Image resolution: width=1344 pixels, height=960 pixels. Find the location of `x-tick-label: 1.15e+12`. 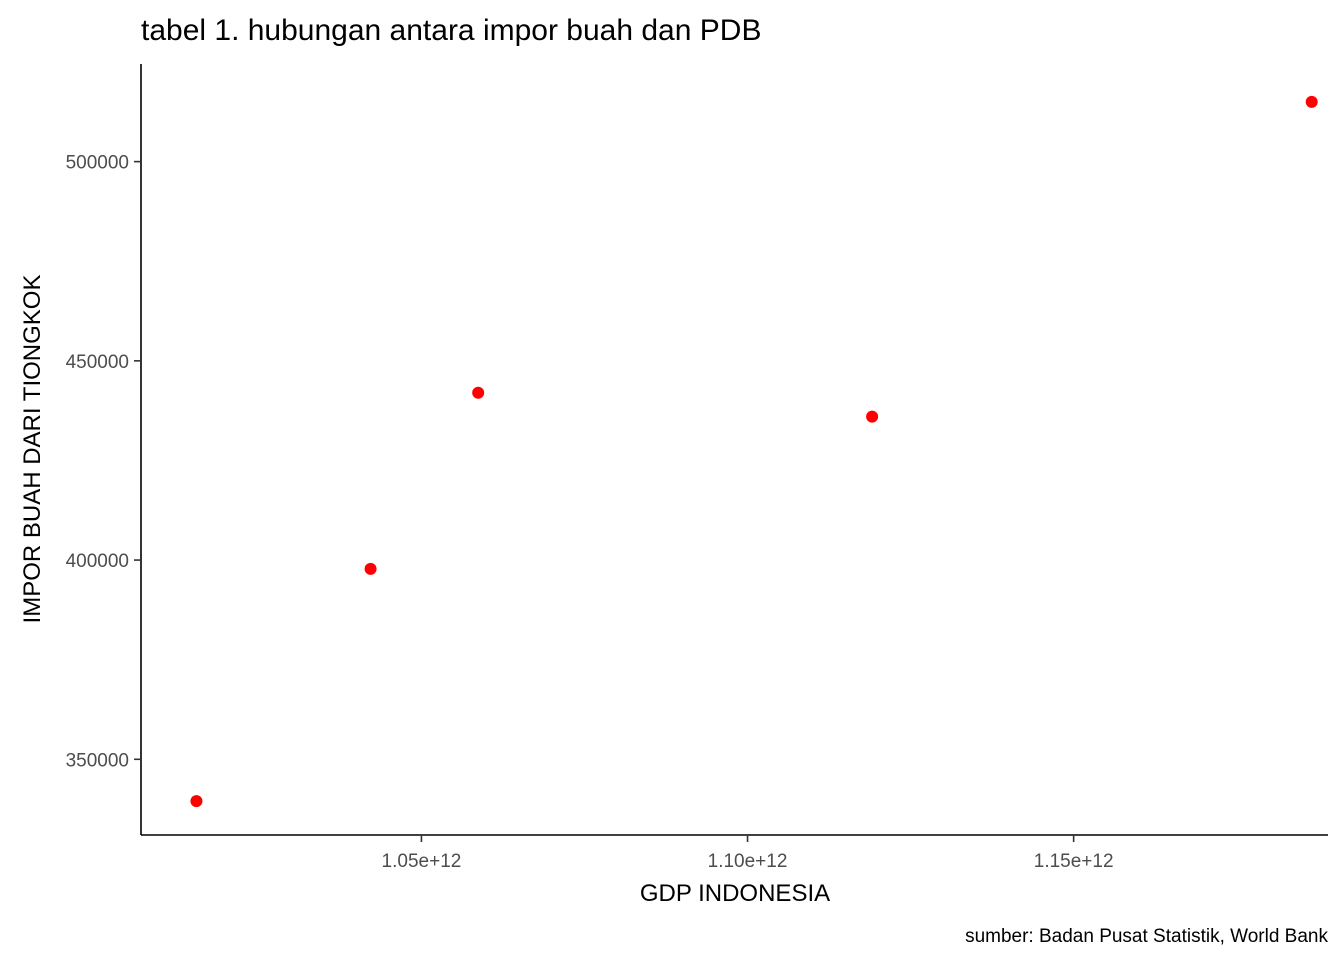

x-tick-label: 1.15e+12 is located at coordinates (1074, 861).